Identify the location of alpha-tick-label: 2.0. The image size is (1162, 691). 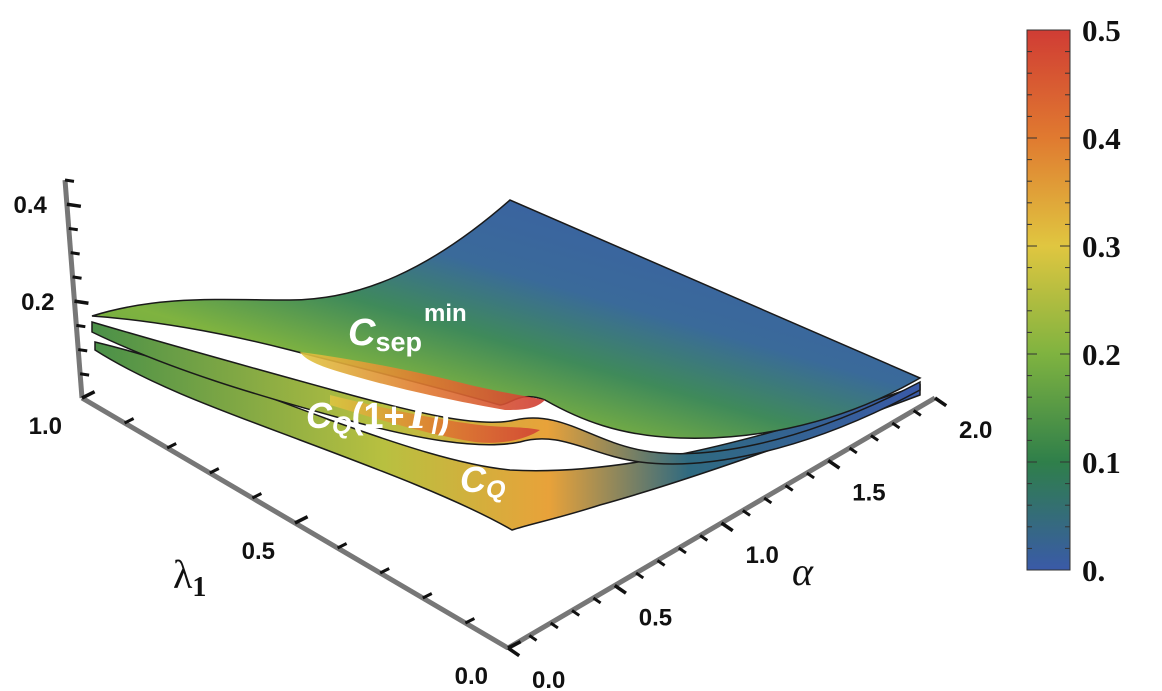
(975, 430).